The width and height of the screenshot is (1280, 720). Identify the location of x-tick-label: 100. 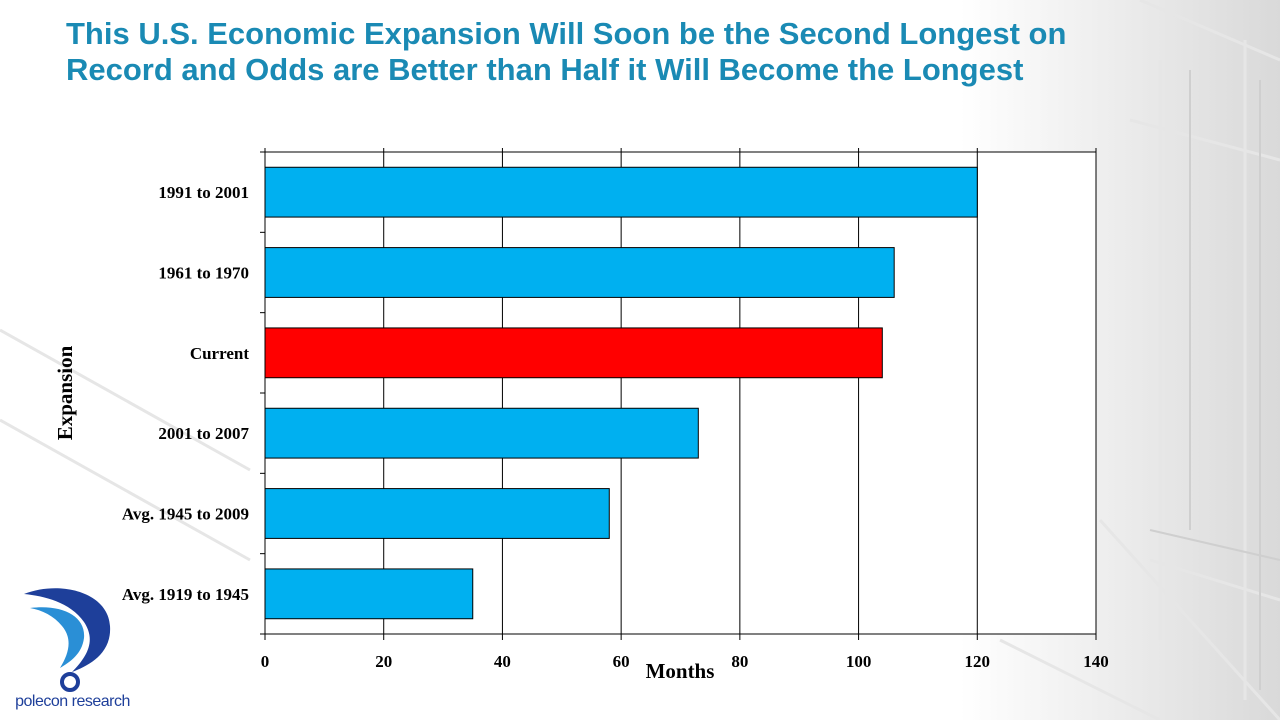
(859, 661).